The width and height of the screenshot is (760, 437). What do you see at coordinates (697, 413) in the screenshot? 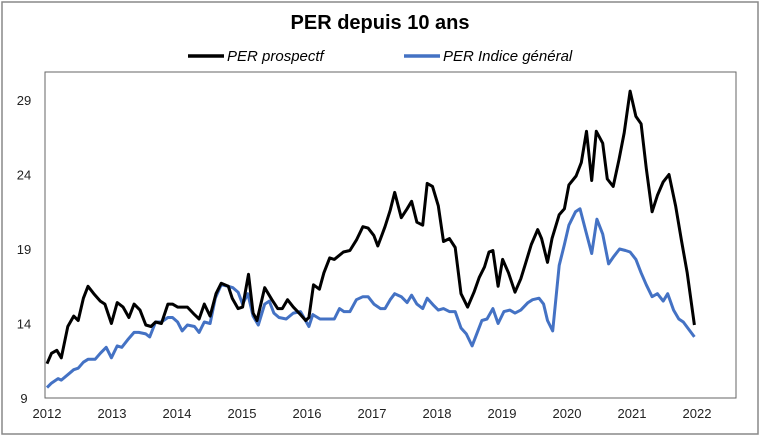
I see `x-tick-label: 2022` at bounding box center [697, 413].